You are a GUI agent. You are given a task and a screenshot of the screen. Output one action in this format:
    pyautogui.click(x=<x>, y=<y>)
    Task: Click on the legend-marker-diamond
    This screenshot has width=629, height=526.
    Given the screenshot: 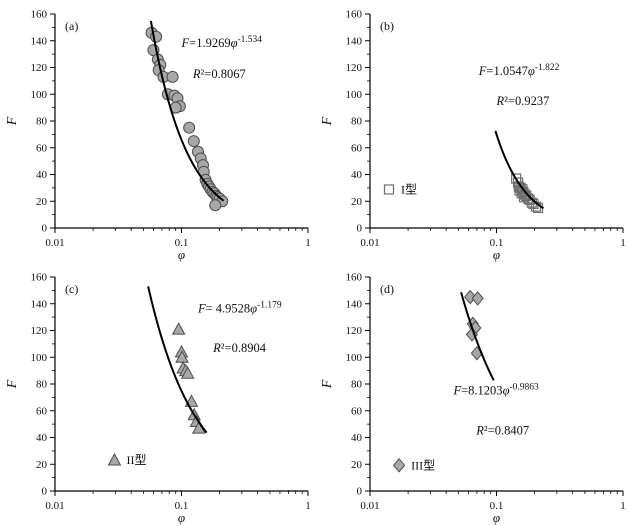 What is the action you would take?
    pyautogui.click(x=399, y=465)
    